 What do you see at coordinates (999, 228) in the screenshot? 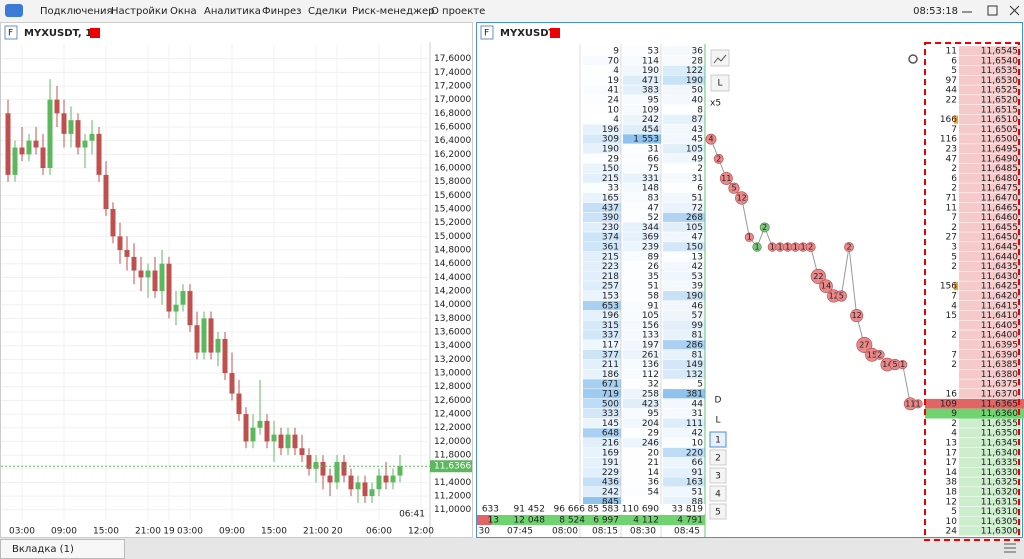
I see `ladder-price: 11,6455` at bounding box center [999, 228].